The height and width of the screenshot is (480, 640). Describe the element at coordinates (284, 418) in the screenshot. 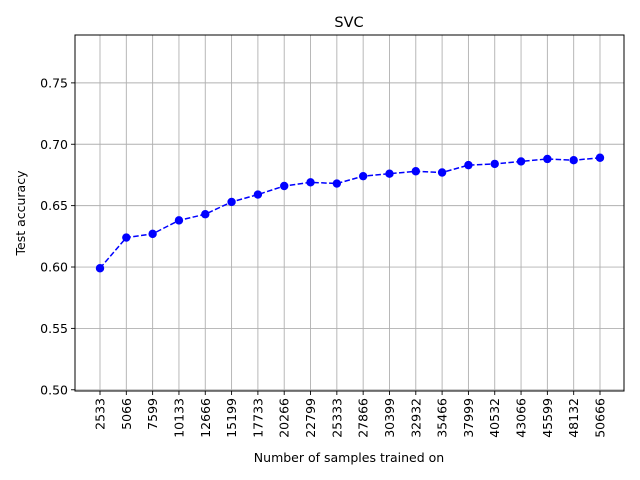

I see `x-tick-label: 20266` at that location.